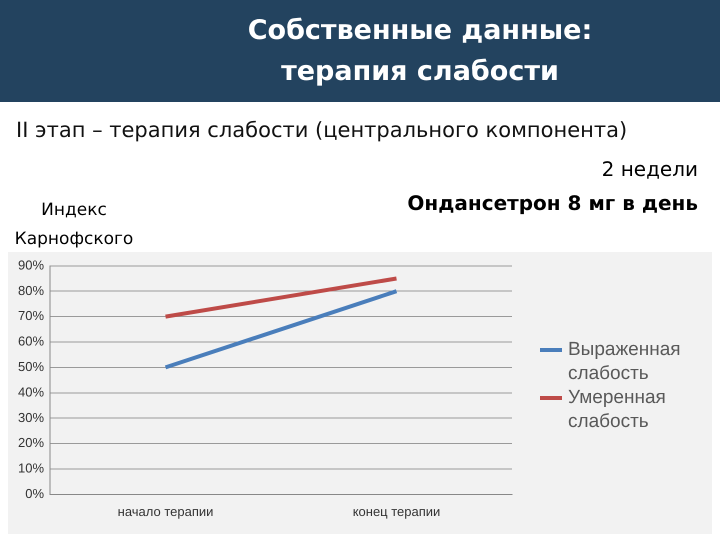  What do you see at coordinates (31, 341) in the screenshot?
I see `y-tick-label: 60%` at bounding box center [31, 341].